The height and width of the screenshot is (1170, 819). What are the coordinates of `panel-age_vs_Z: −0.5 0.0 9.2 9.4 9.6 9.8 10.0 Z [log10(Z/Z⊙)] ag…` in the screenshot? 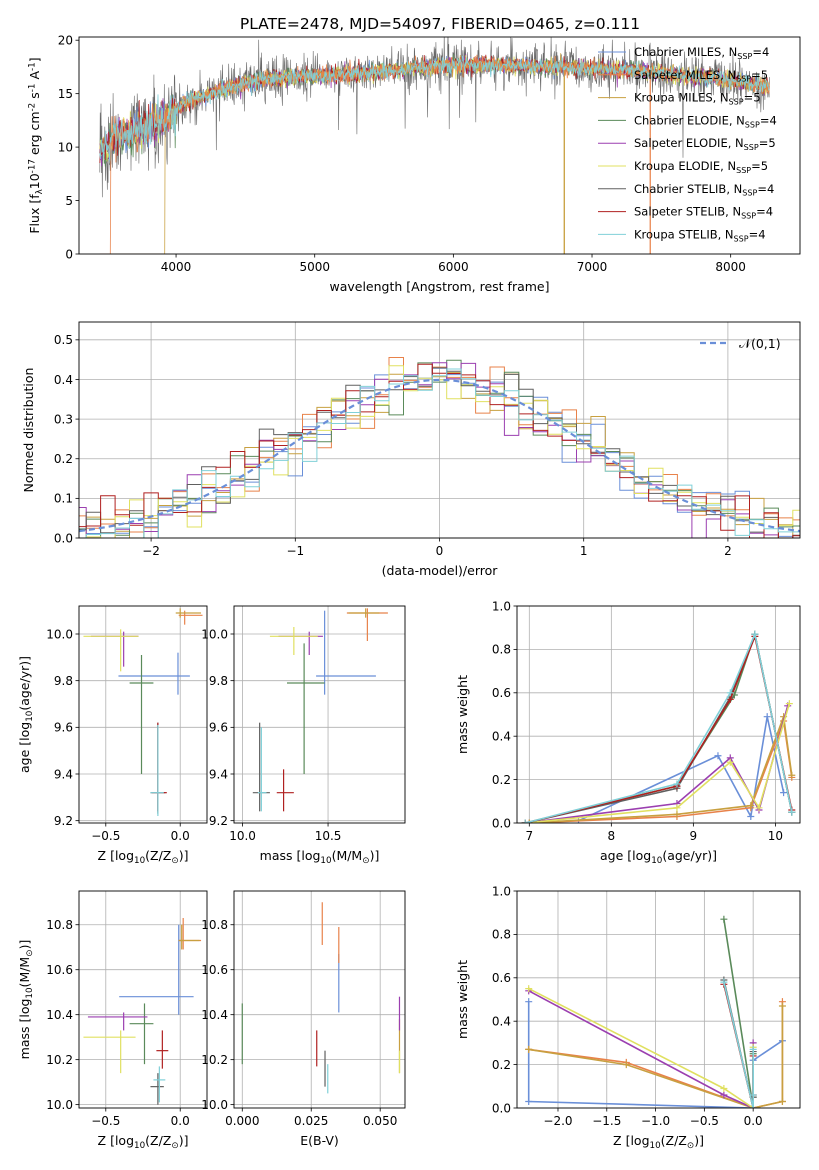 It's located at (112, 735).